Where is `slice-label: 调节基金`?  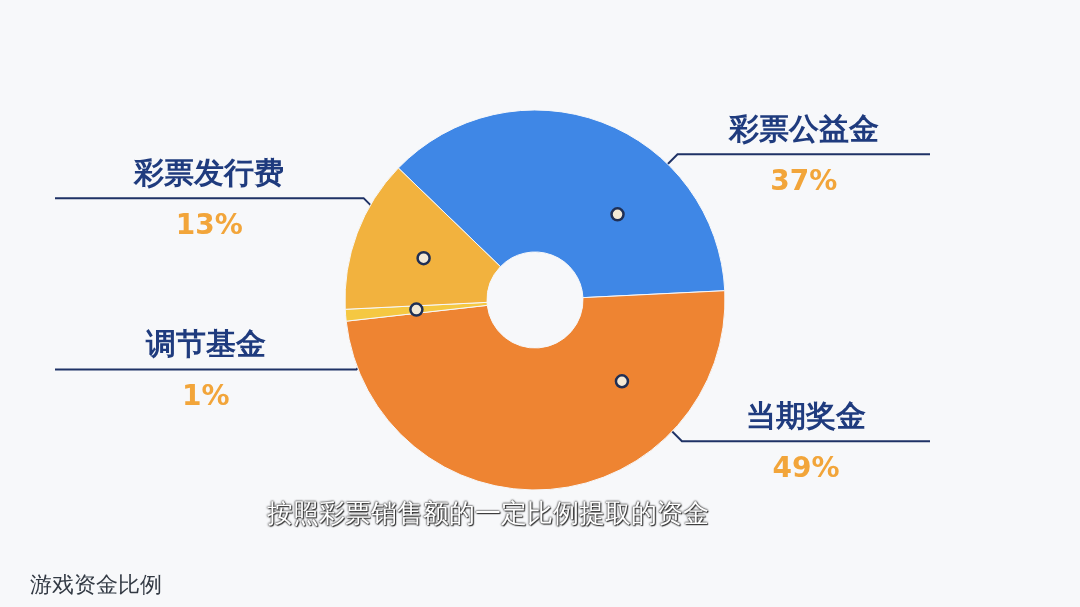 slice-label: 调节基金 is located at coordinates (205, 344).